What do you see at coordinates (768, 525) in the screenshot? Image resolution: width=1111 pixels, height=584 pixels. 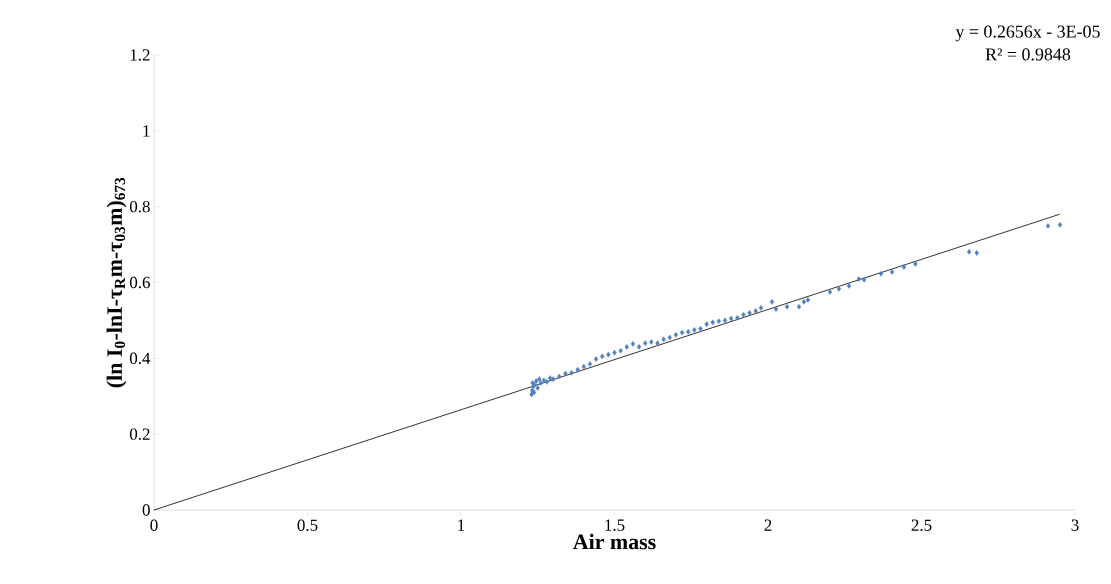 I see `x-tick-label: 2` at bounding box center [768, 525].